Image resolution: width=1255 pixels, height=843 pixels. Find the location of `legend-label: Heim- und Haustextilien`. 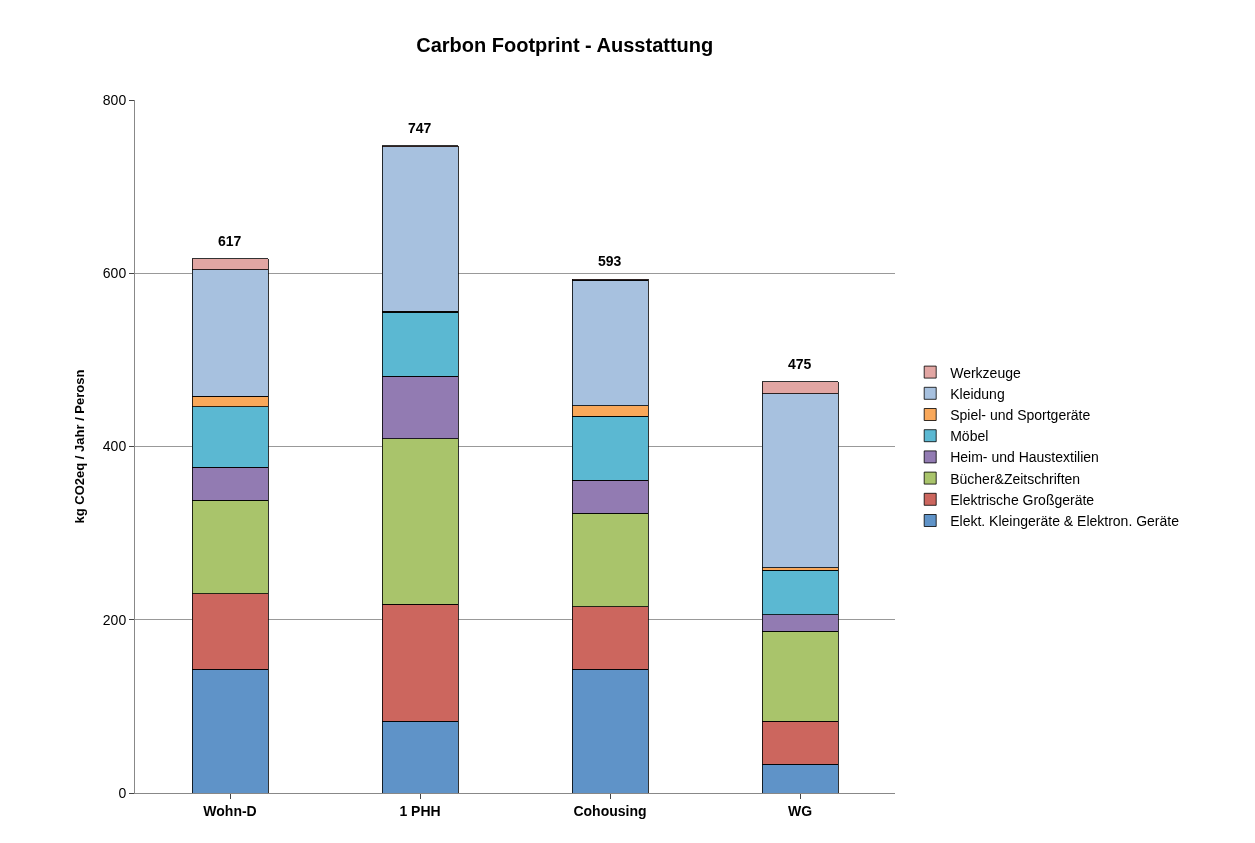

legend-label: Heim- und Haustextilien is located at coordinates (1024, 457).